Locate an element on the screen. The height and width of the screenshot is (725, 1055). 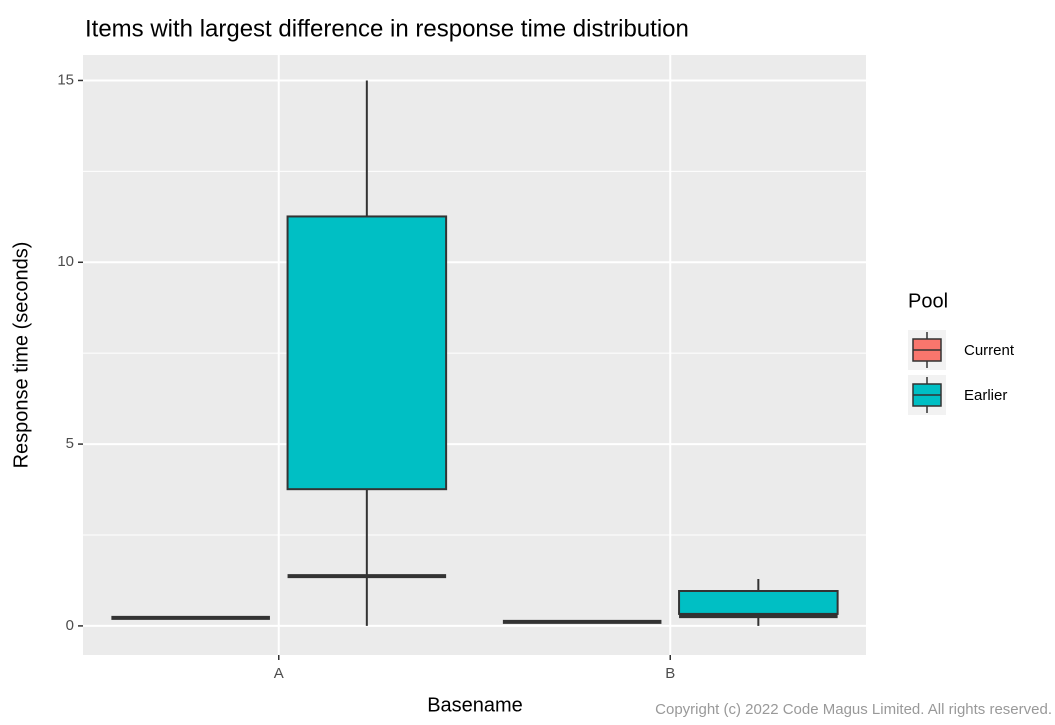
y-tick-label: 5 is located at coordinates (70, 443).